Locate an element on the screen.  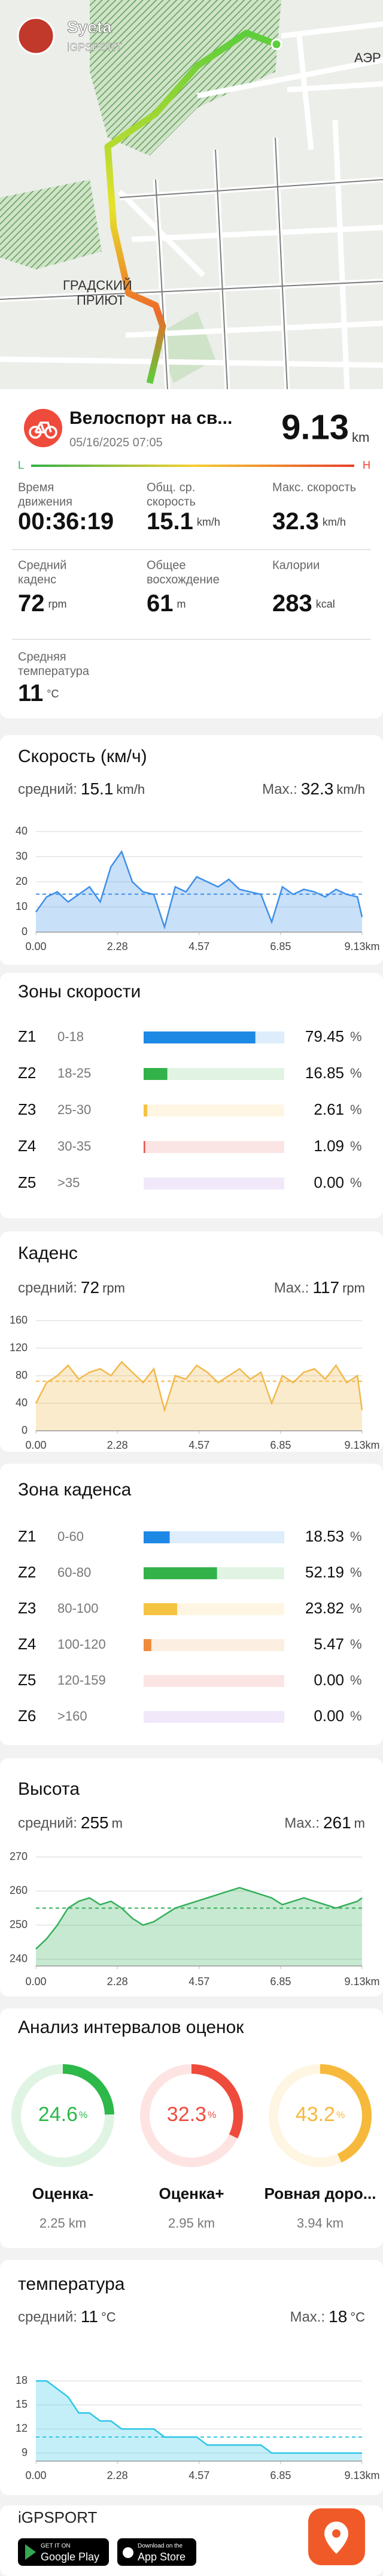
stat-value: 61 is located at coordinates (160, 603).